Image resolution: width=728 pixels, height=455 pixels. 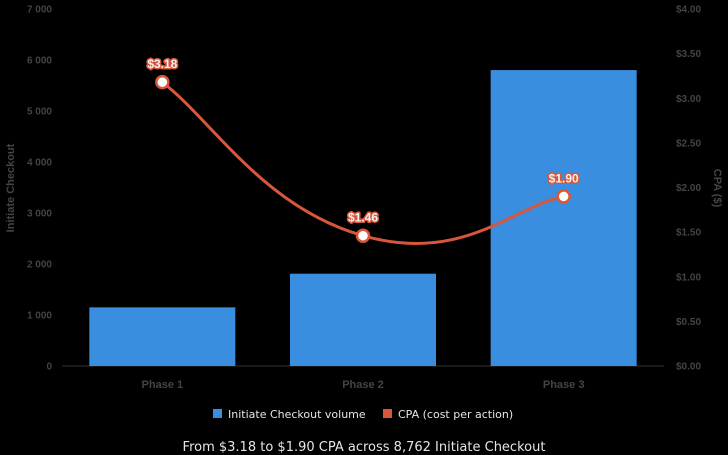 I want to click on y-axis-title: Initiate Checkout, so click(x=11, y=187).